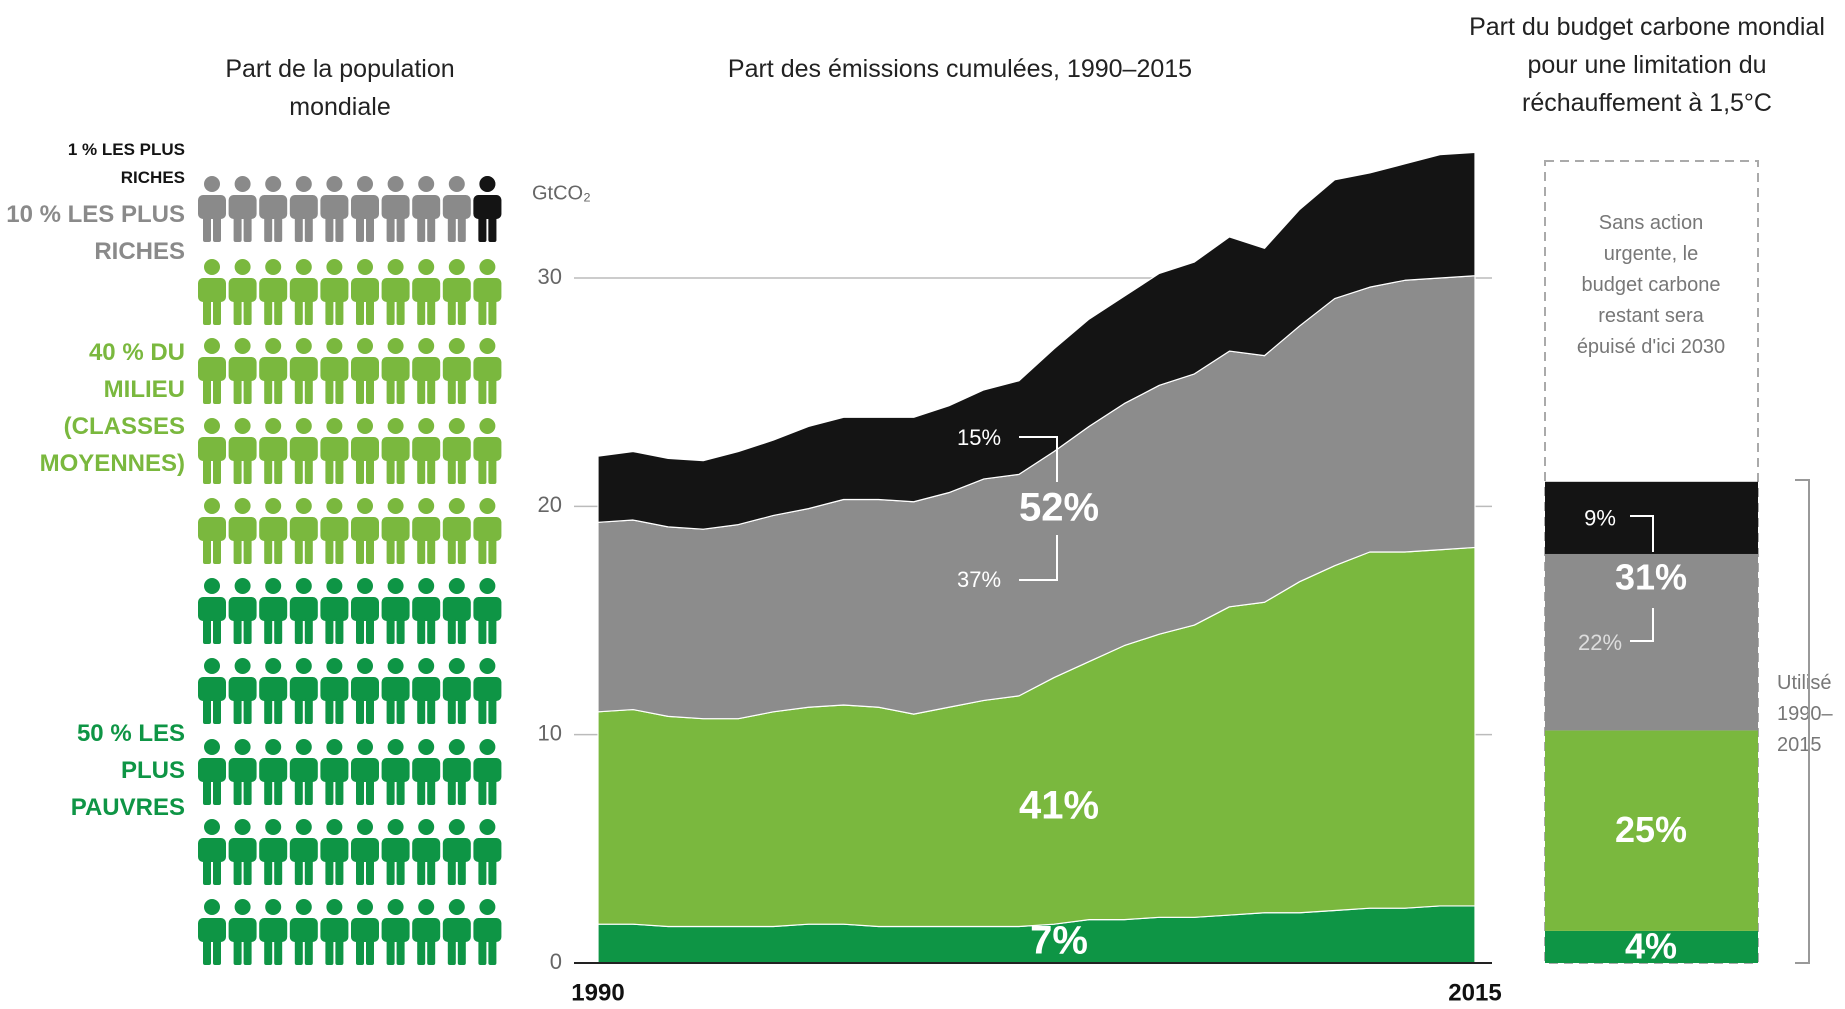 This screenshot has height=1009, width=1845. What do you see at coordinates (979, 579) in the screenshot?
I see `annotation: 37%` at bounding box center [979, 579].